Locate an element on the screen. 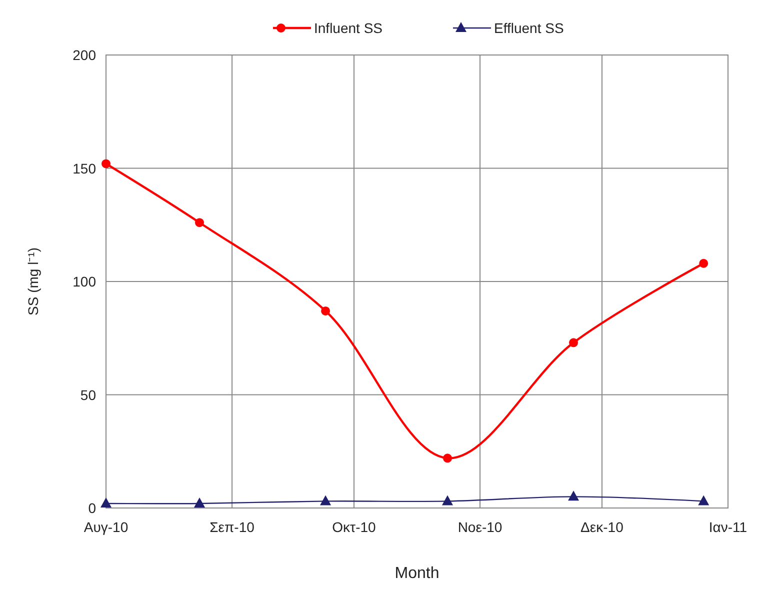  x-tick-label: Αυγ-10 is located at coordinates (106, 527).